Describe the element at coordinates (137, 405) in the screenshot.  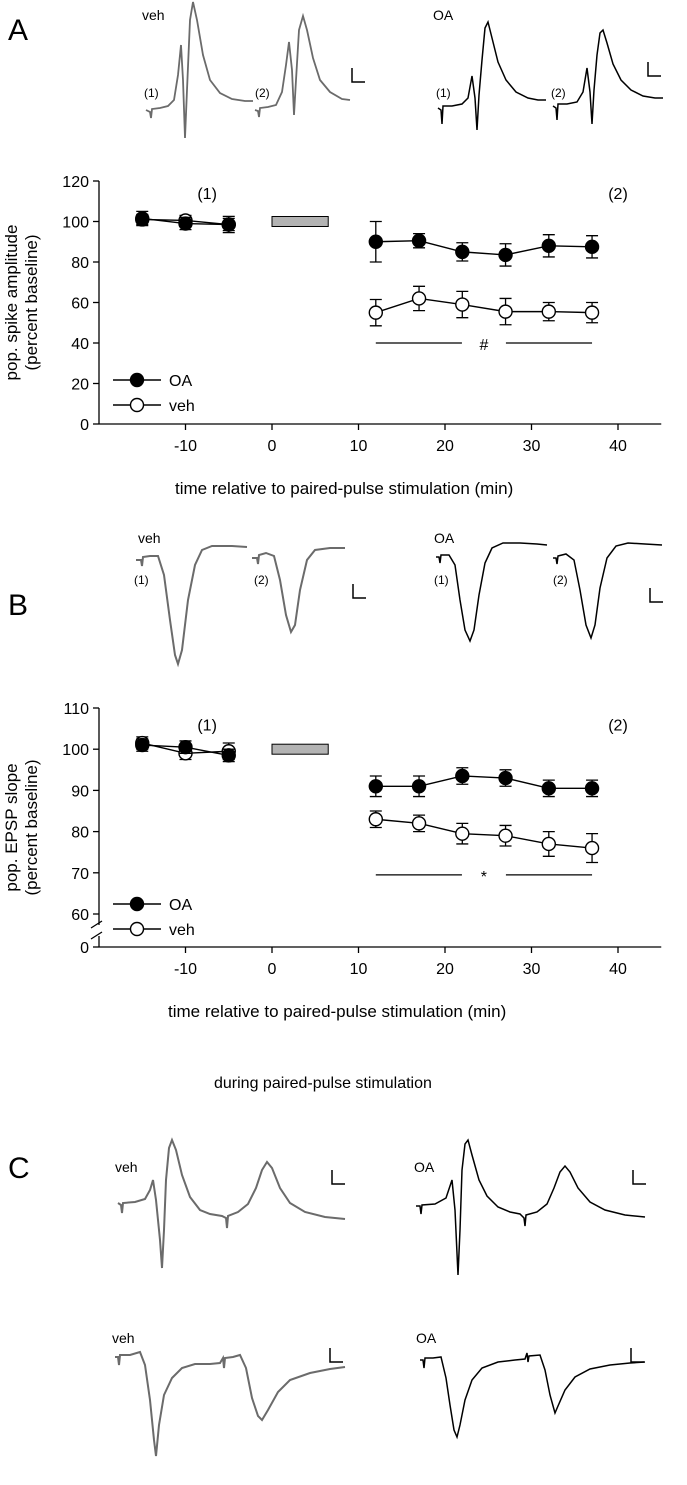
I see `chart-a-legend-veh-marker` at that location.